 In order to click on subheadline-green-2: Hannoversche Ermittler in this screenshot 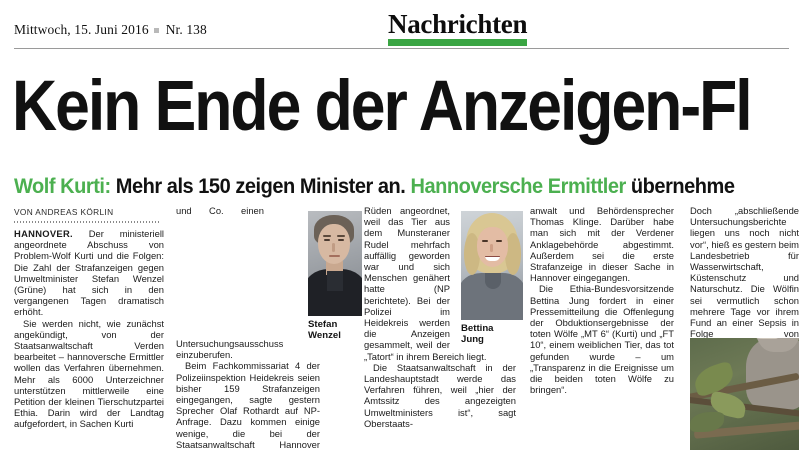, I will do `click(518, 186)`.